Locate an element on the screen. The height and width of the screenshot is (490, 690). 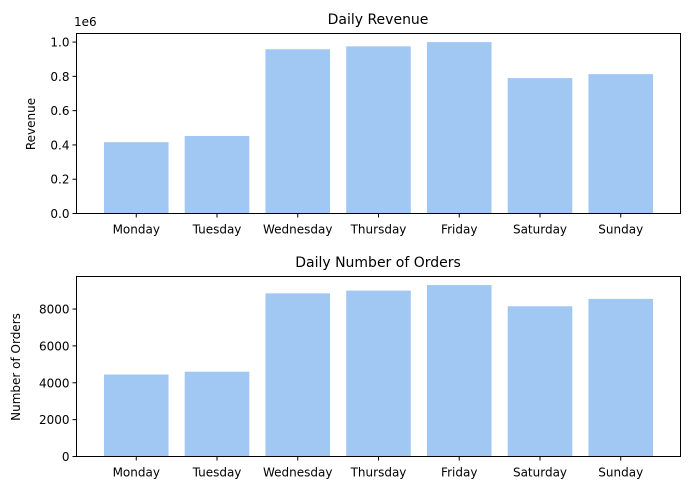
orders-yticks: 0 2000 4000 6000 8000 is located at coordinates (58, 383).